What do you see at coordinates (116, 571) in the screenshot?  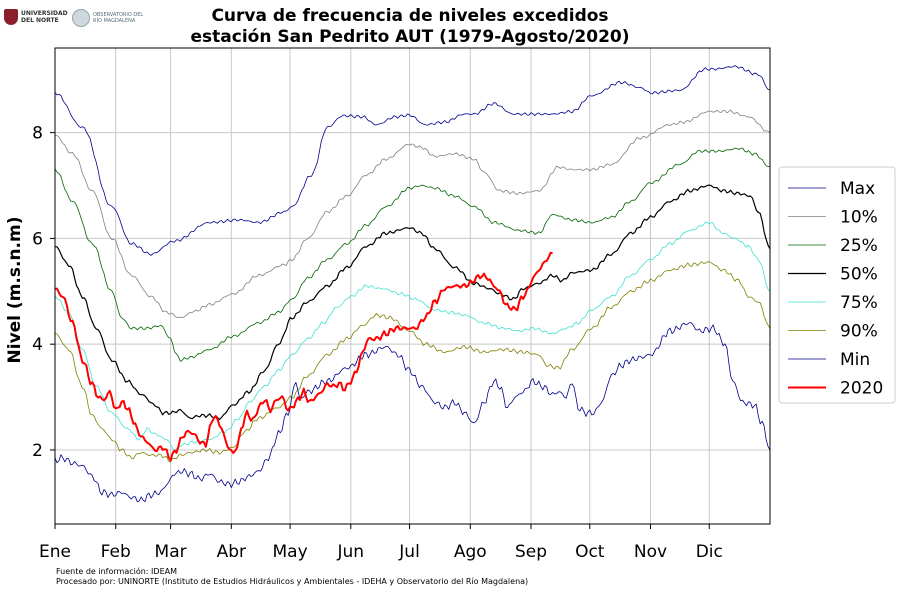 I see `footer-source: Fuente de información: IDEAM` at bounding box center [116, 571].